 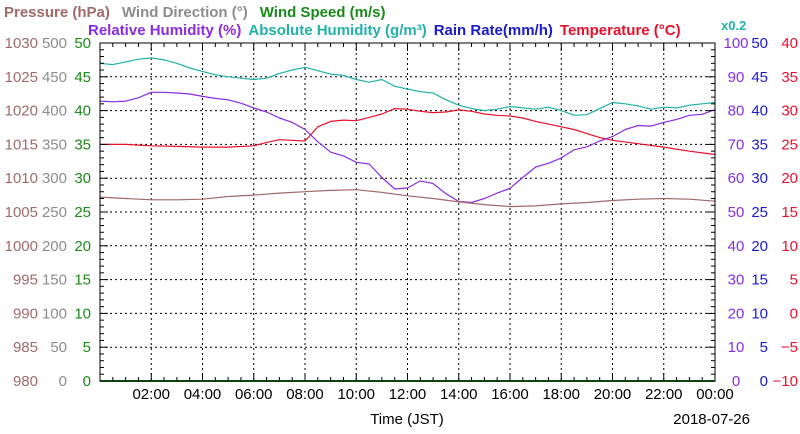 What do you see at coordinates (57, 12) in the screenshot?
I see `legend-pressure: Pressure (hPa)` at bounding box center [57, 12].